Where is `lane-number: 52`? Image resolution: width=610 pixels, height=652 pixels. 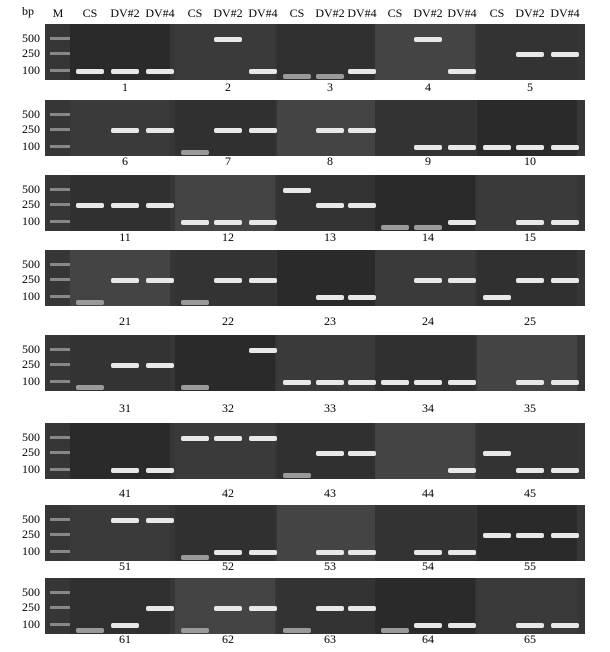 lane-number: 52 is located at coordinates (228, 566).